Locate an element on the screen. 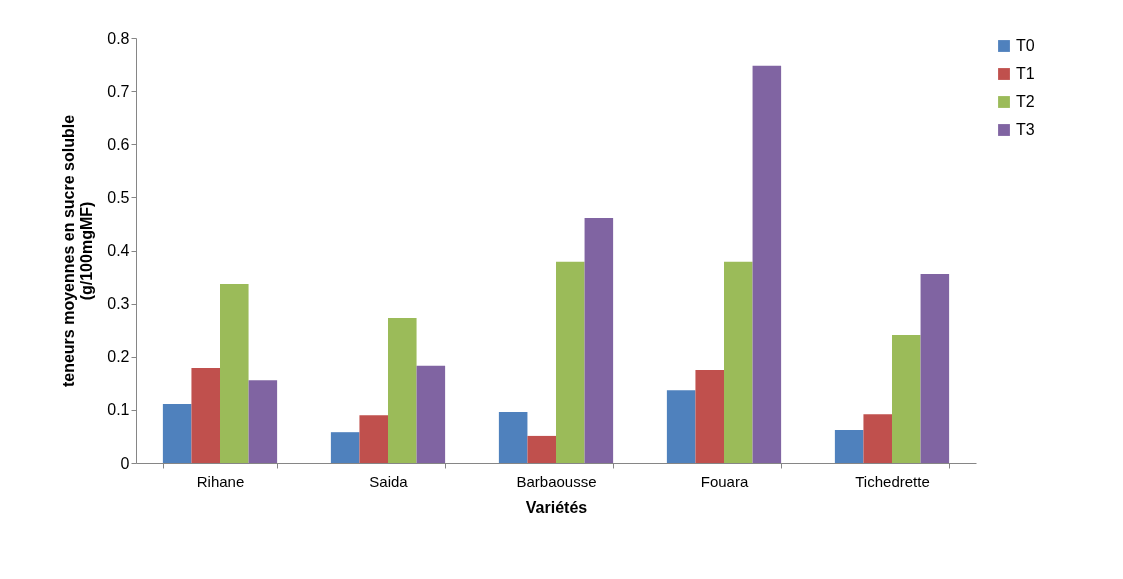  y-tick-label: 0.3 is located at coordinates (118, 304).